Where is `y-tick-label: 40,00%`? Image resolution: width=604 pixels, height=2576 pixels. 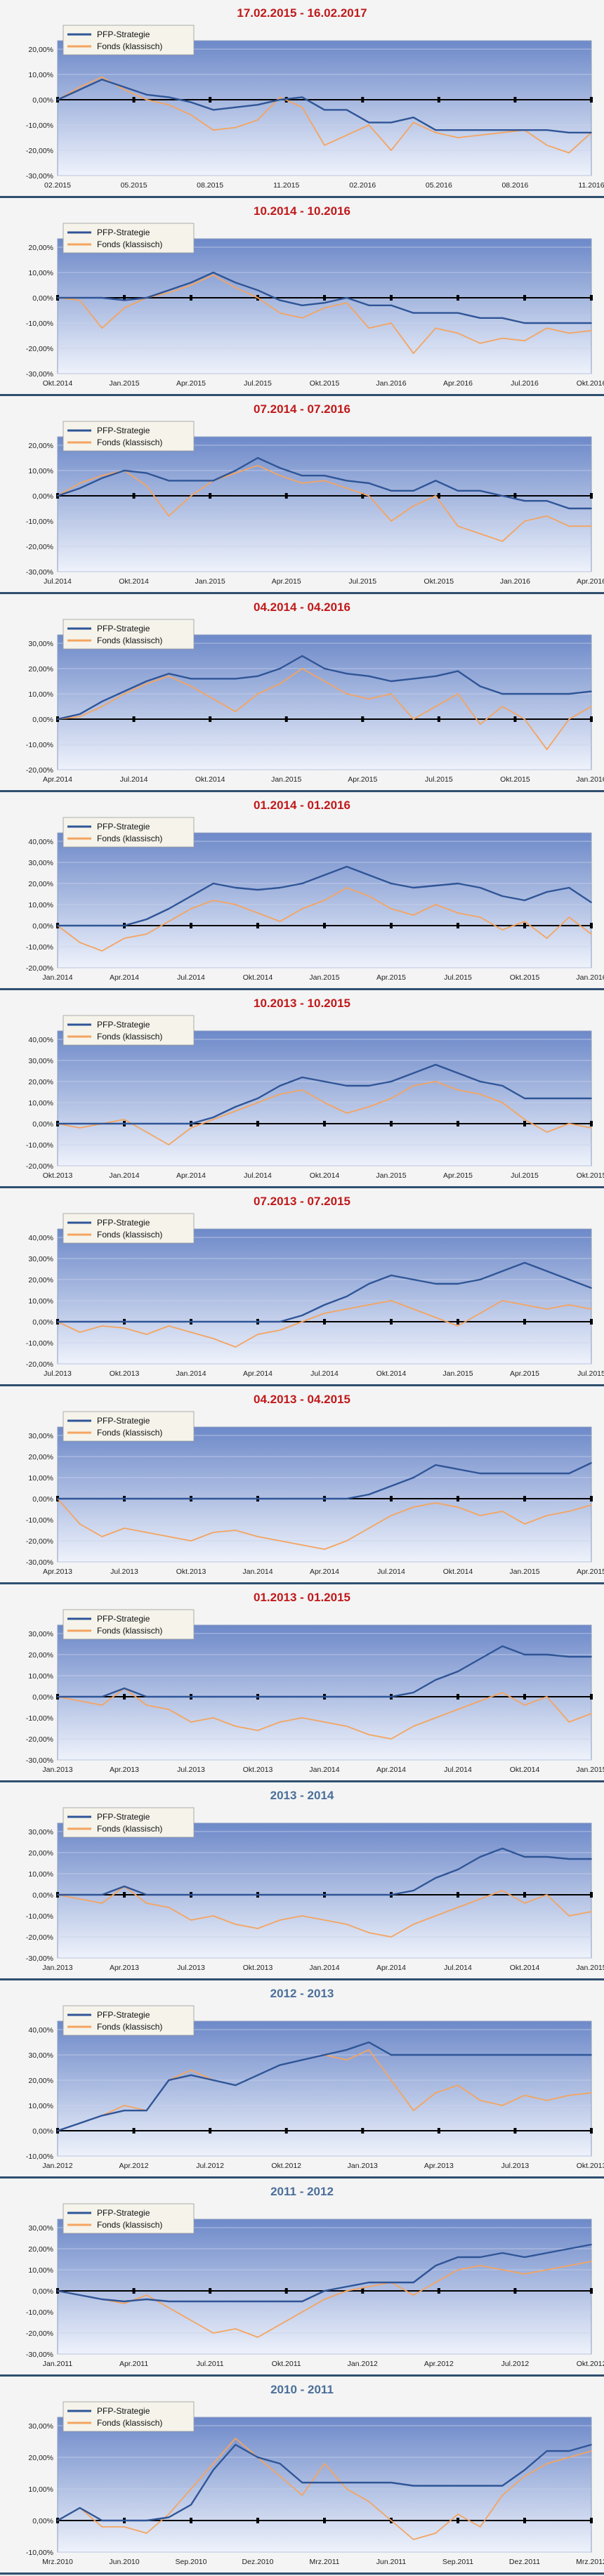
y-tick-label: 40,00% is located at coordinates (40, 842).